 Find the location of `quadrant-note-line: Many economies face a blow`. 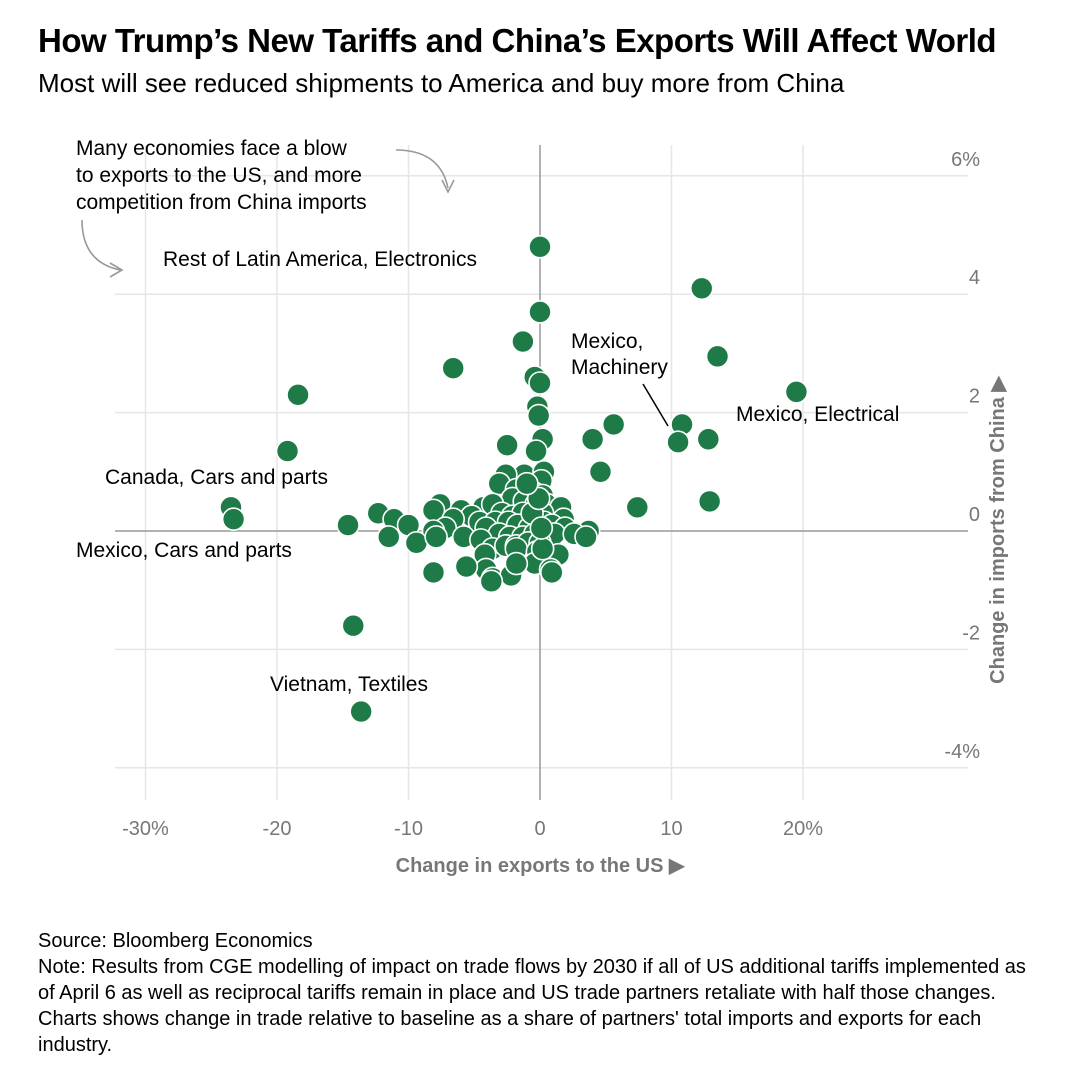

quadrant-note-line: Many economies face a blow is located at coordinates (212, 148).